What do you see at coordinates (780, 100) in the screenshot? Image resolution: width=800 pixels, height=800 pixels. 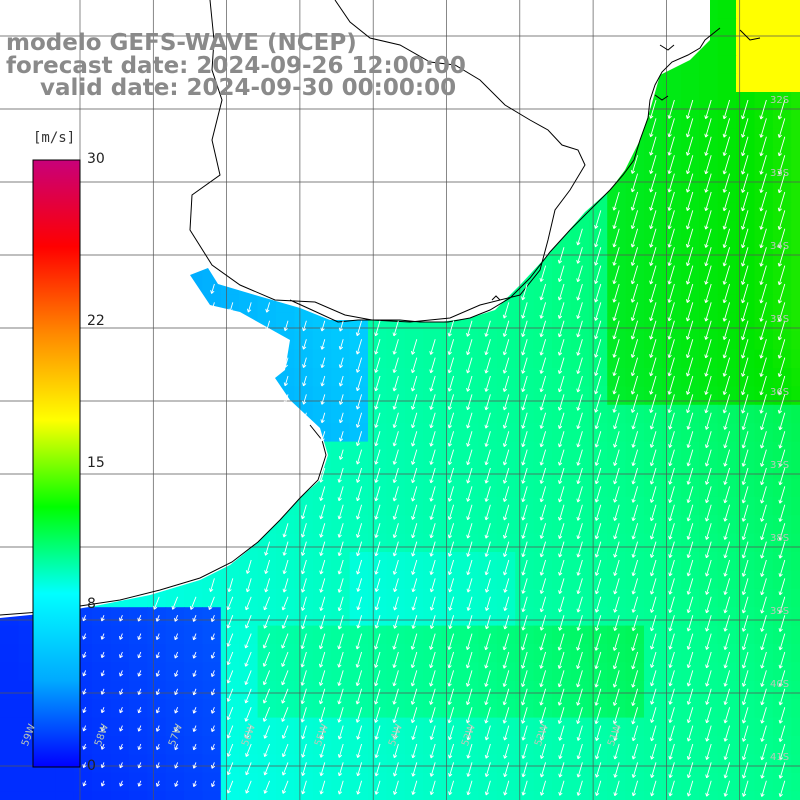 I see `latitude-label: 32S` at bounding box center [780, 100].